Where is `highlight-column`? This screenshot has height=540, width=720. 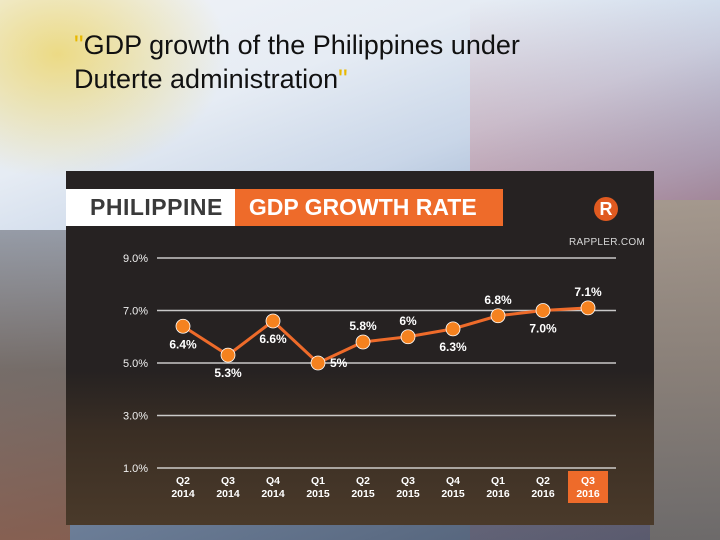
highlight-column is located at coordinates (588, 487).